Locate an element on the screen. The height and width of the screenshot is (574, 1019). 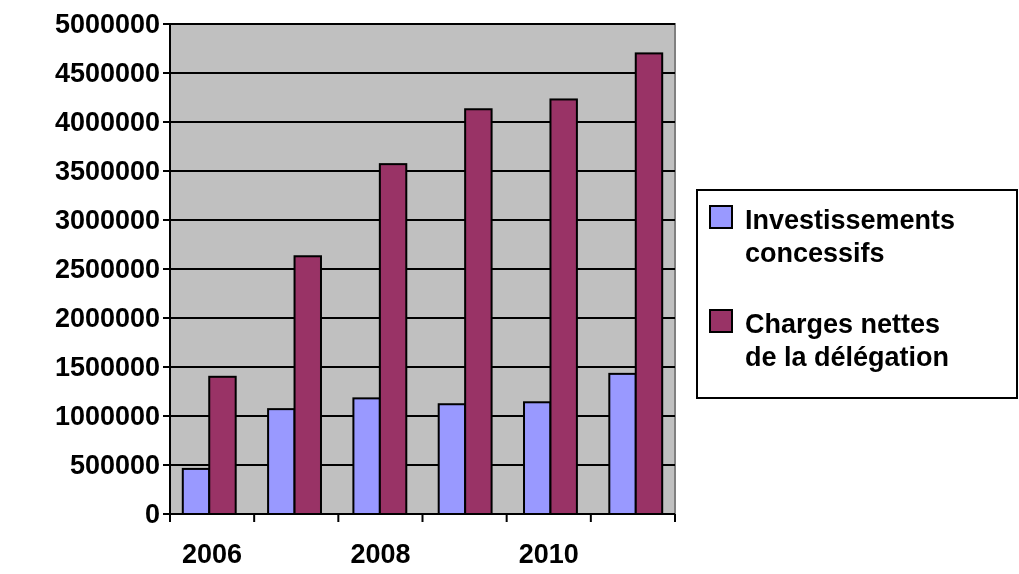
x-tick-label: 2010 is located at coordinates (548, 554).